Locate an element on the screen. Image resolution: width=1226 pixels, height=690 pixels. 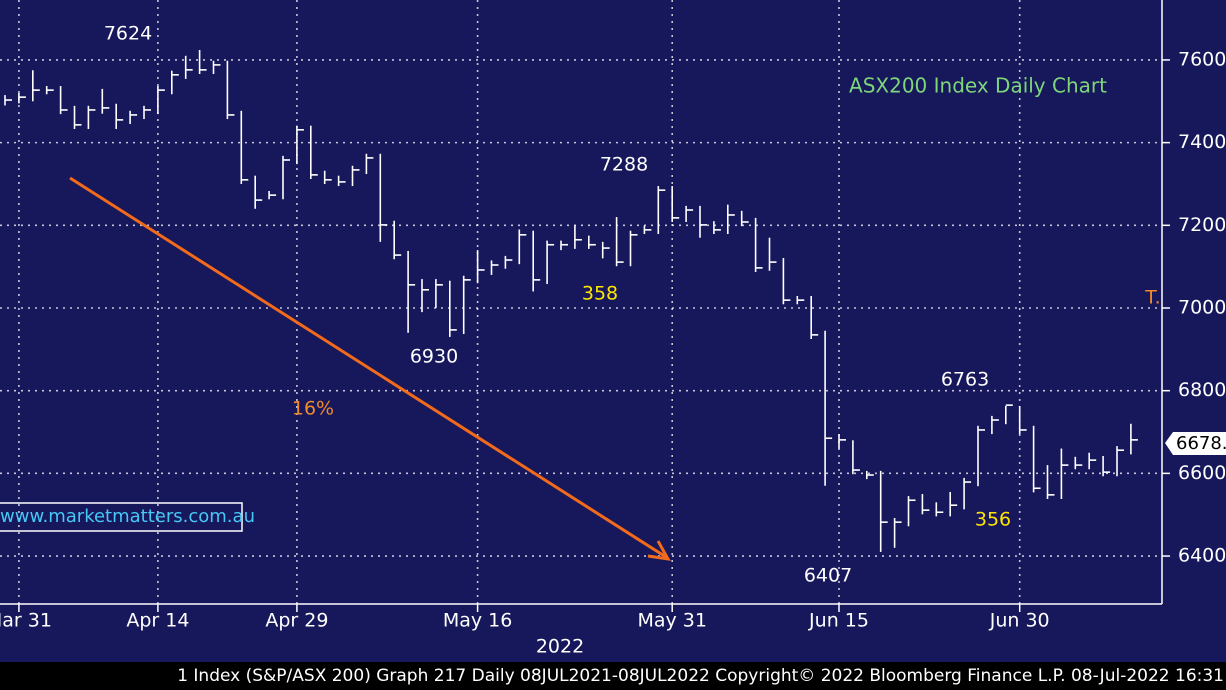
last-price: 6678. is located at coordinates (1201, 443).